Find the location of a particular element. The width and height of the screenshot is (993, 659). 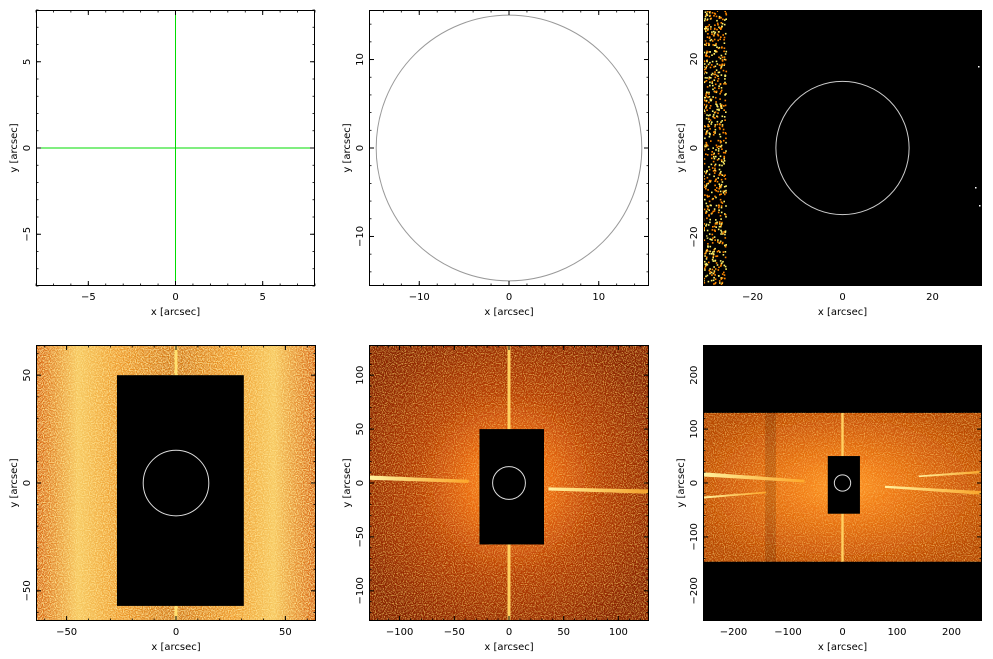

x-tick-label: −100 is located at coordinates (787, 632).